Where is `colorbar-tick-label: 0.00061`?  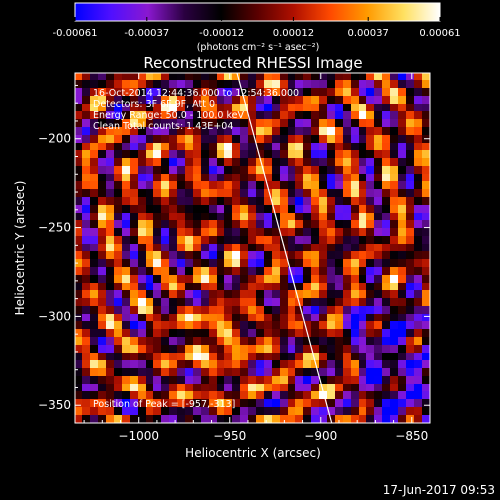
colorbar-tick-label: 0.00061 is located at coordinates (439, 33).